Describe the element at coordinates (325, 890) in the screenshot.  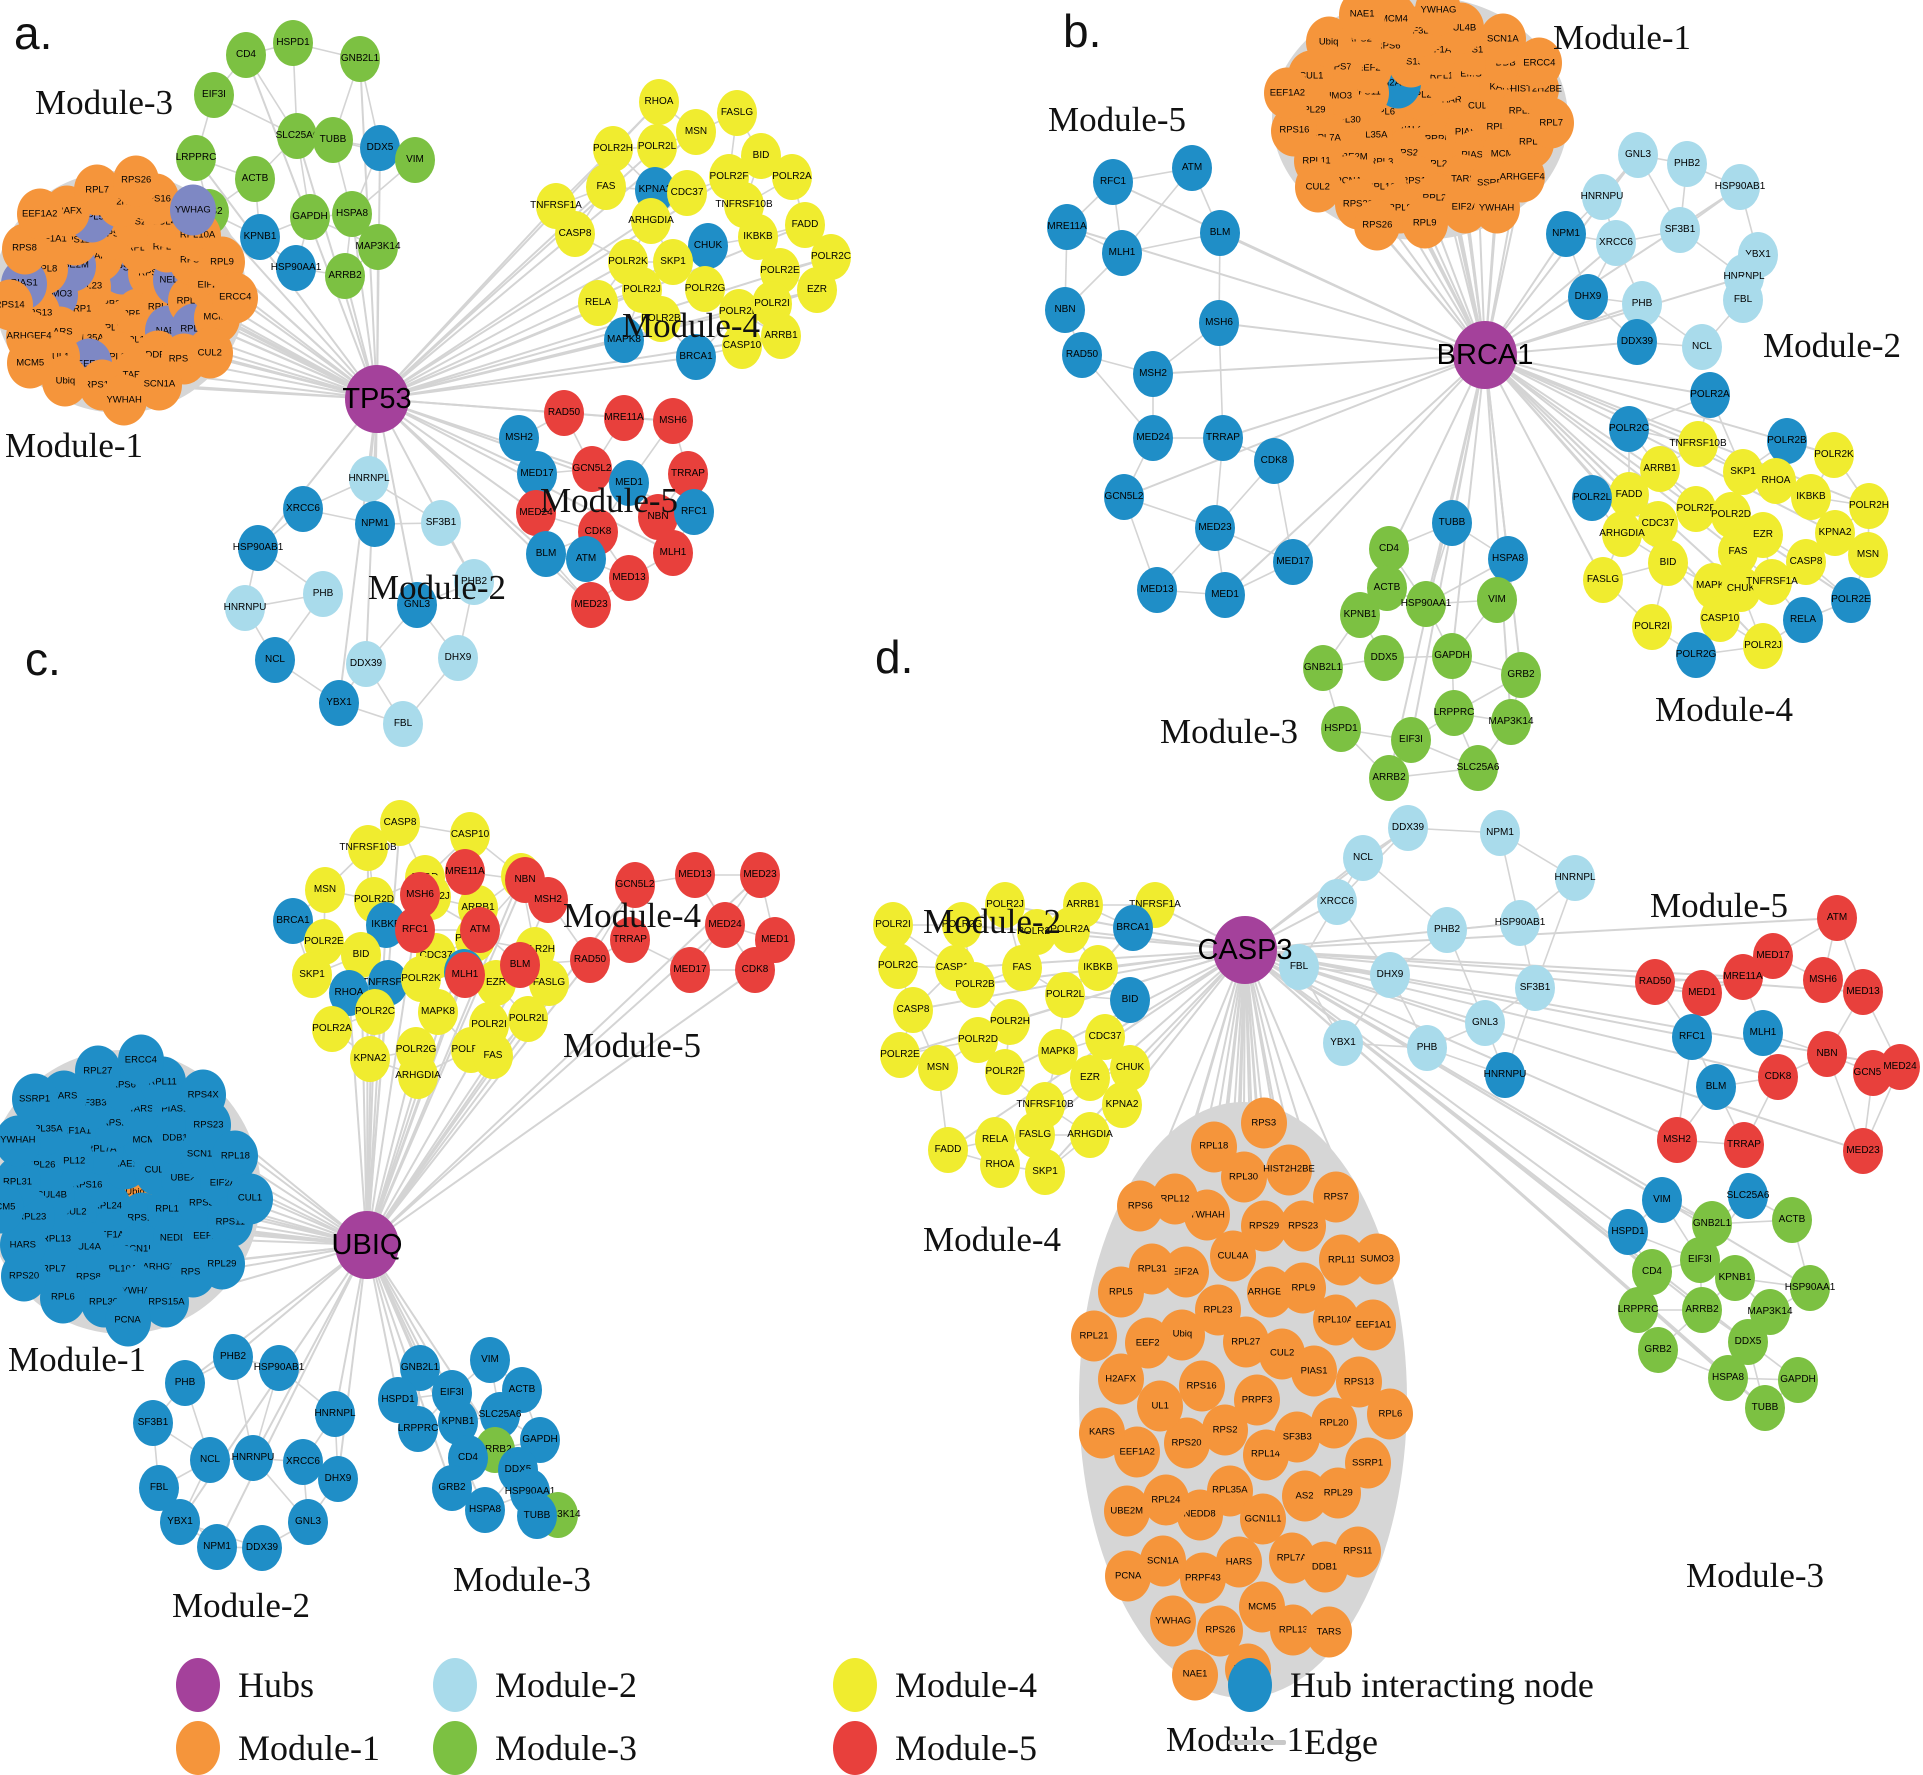
I see `gene-node: MSN` at that location.